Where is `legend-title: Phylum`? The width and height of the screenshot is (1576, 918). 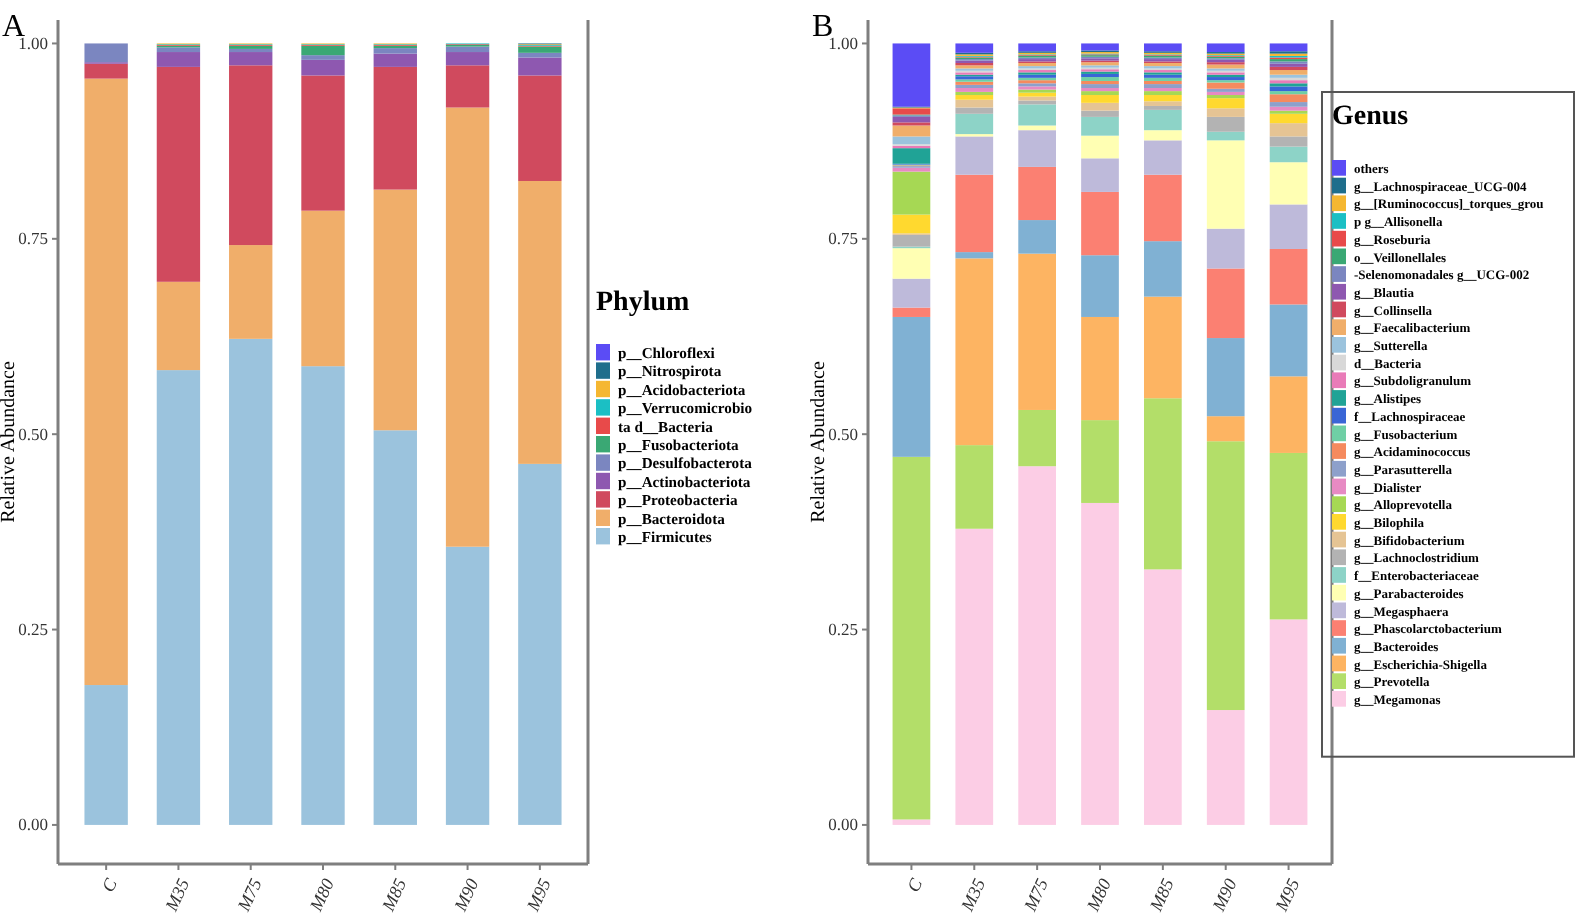 legend-title: Phylum is located at coordinates (643, 303).